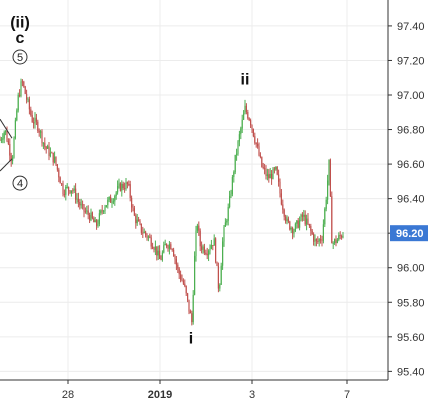 The width and height of the screenshot is (428, 406). What do you see at coordinates (411, 303) in the screenshot?
I see `y-tick-label: 95.80` at bounding box center [411, 303].